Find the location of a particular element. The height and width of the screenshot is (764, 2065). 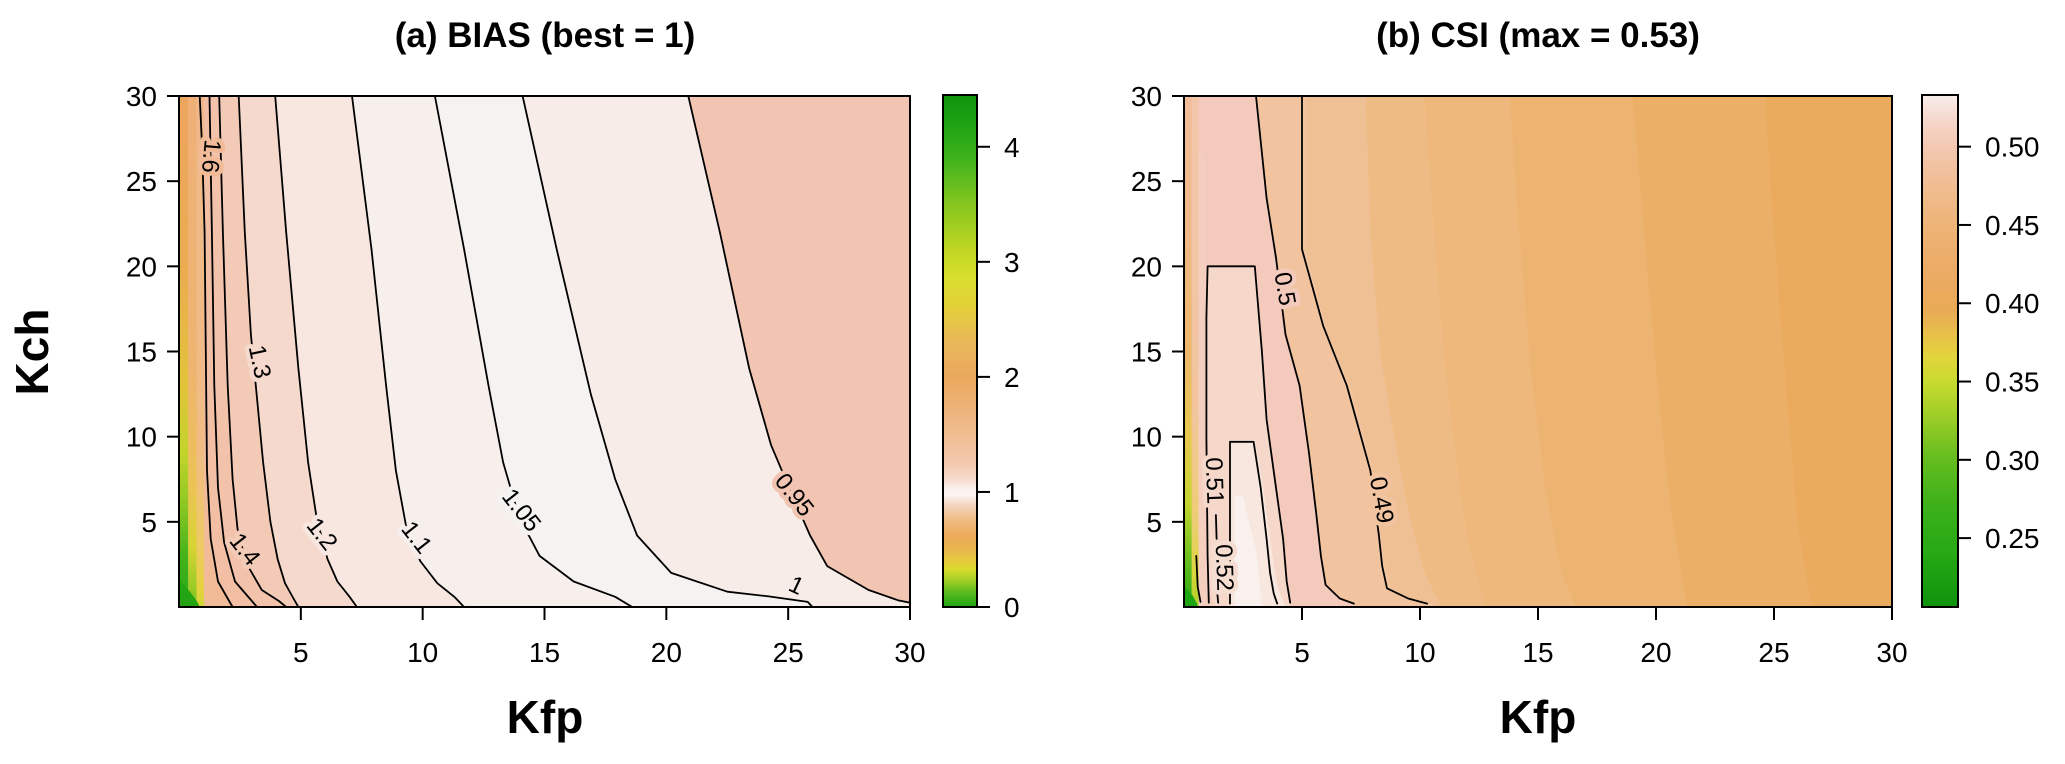

colorbar-tick-label: 2 is located at coordinates (1012, 377).